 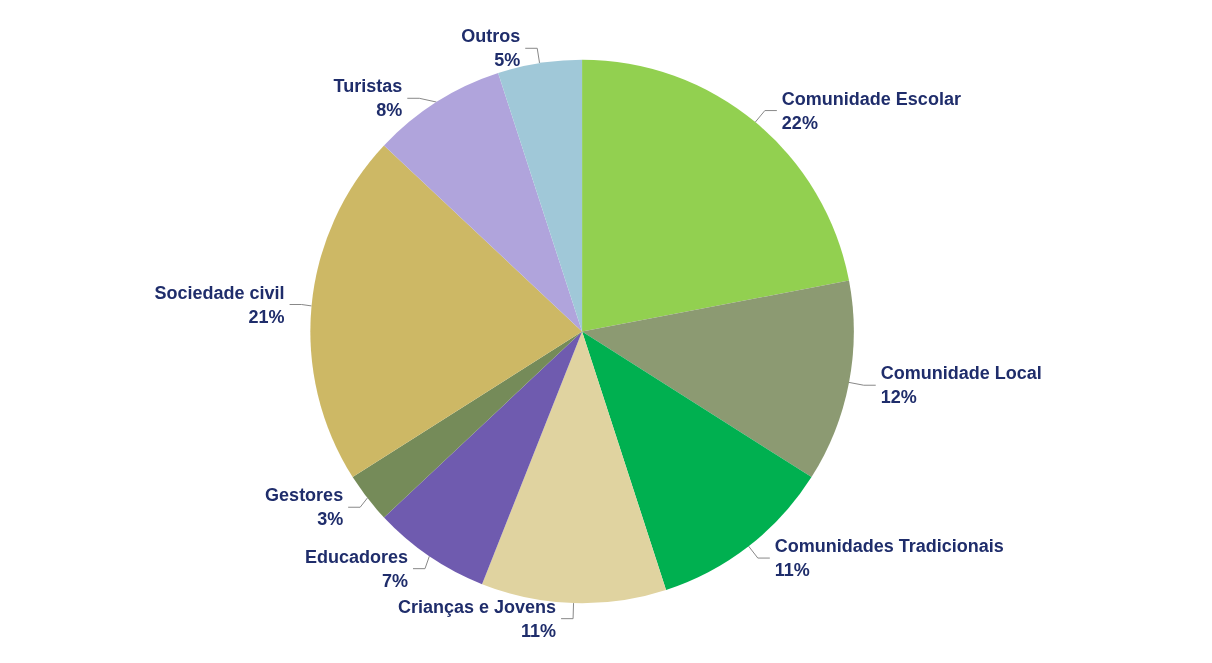 I want to click on data-label: 12%, so click(x=898, y=397).